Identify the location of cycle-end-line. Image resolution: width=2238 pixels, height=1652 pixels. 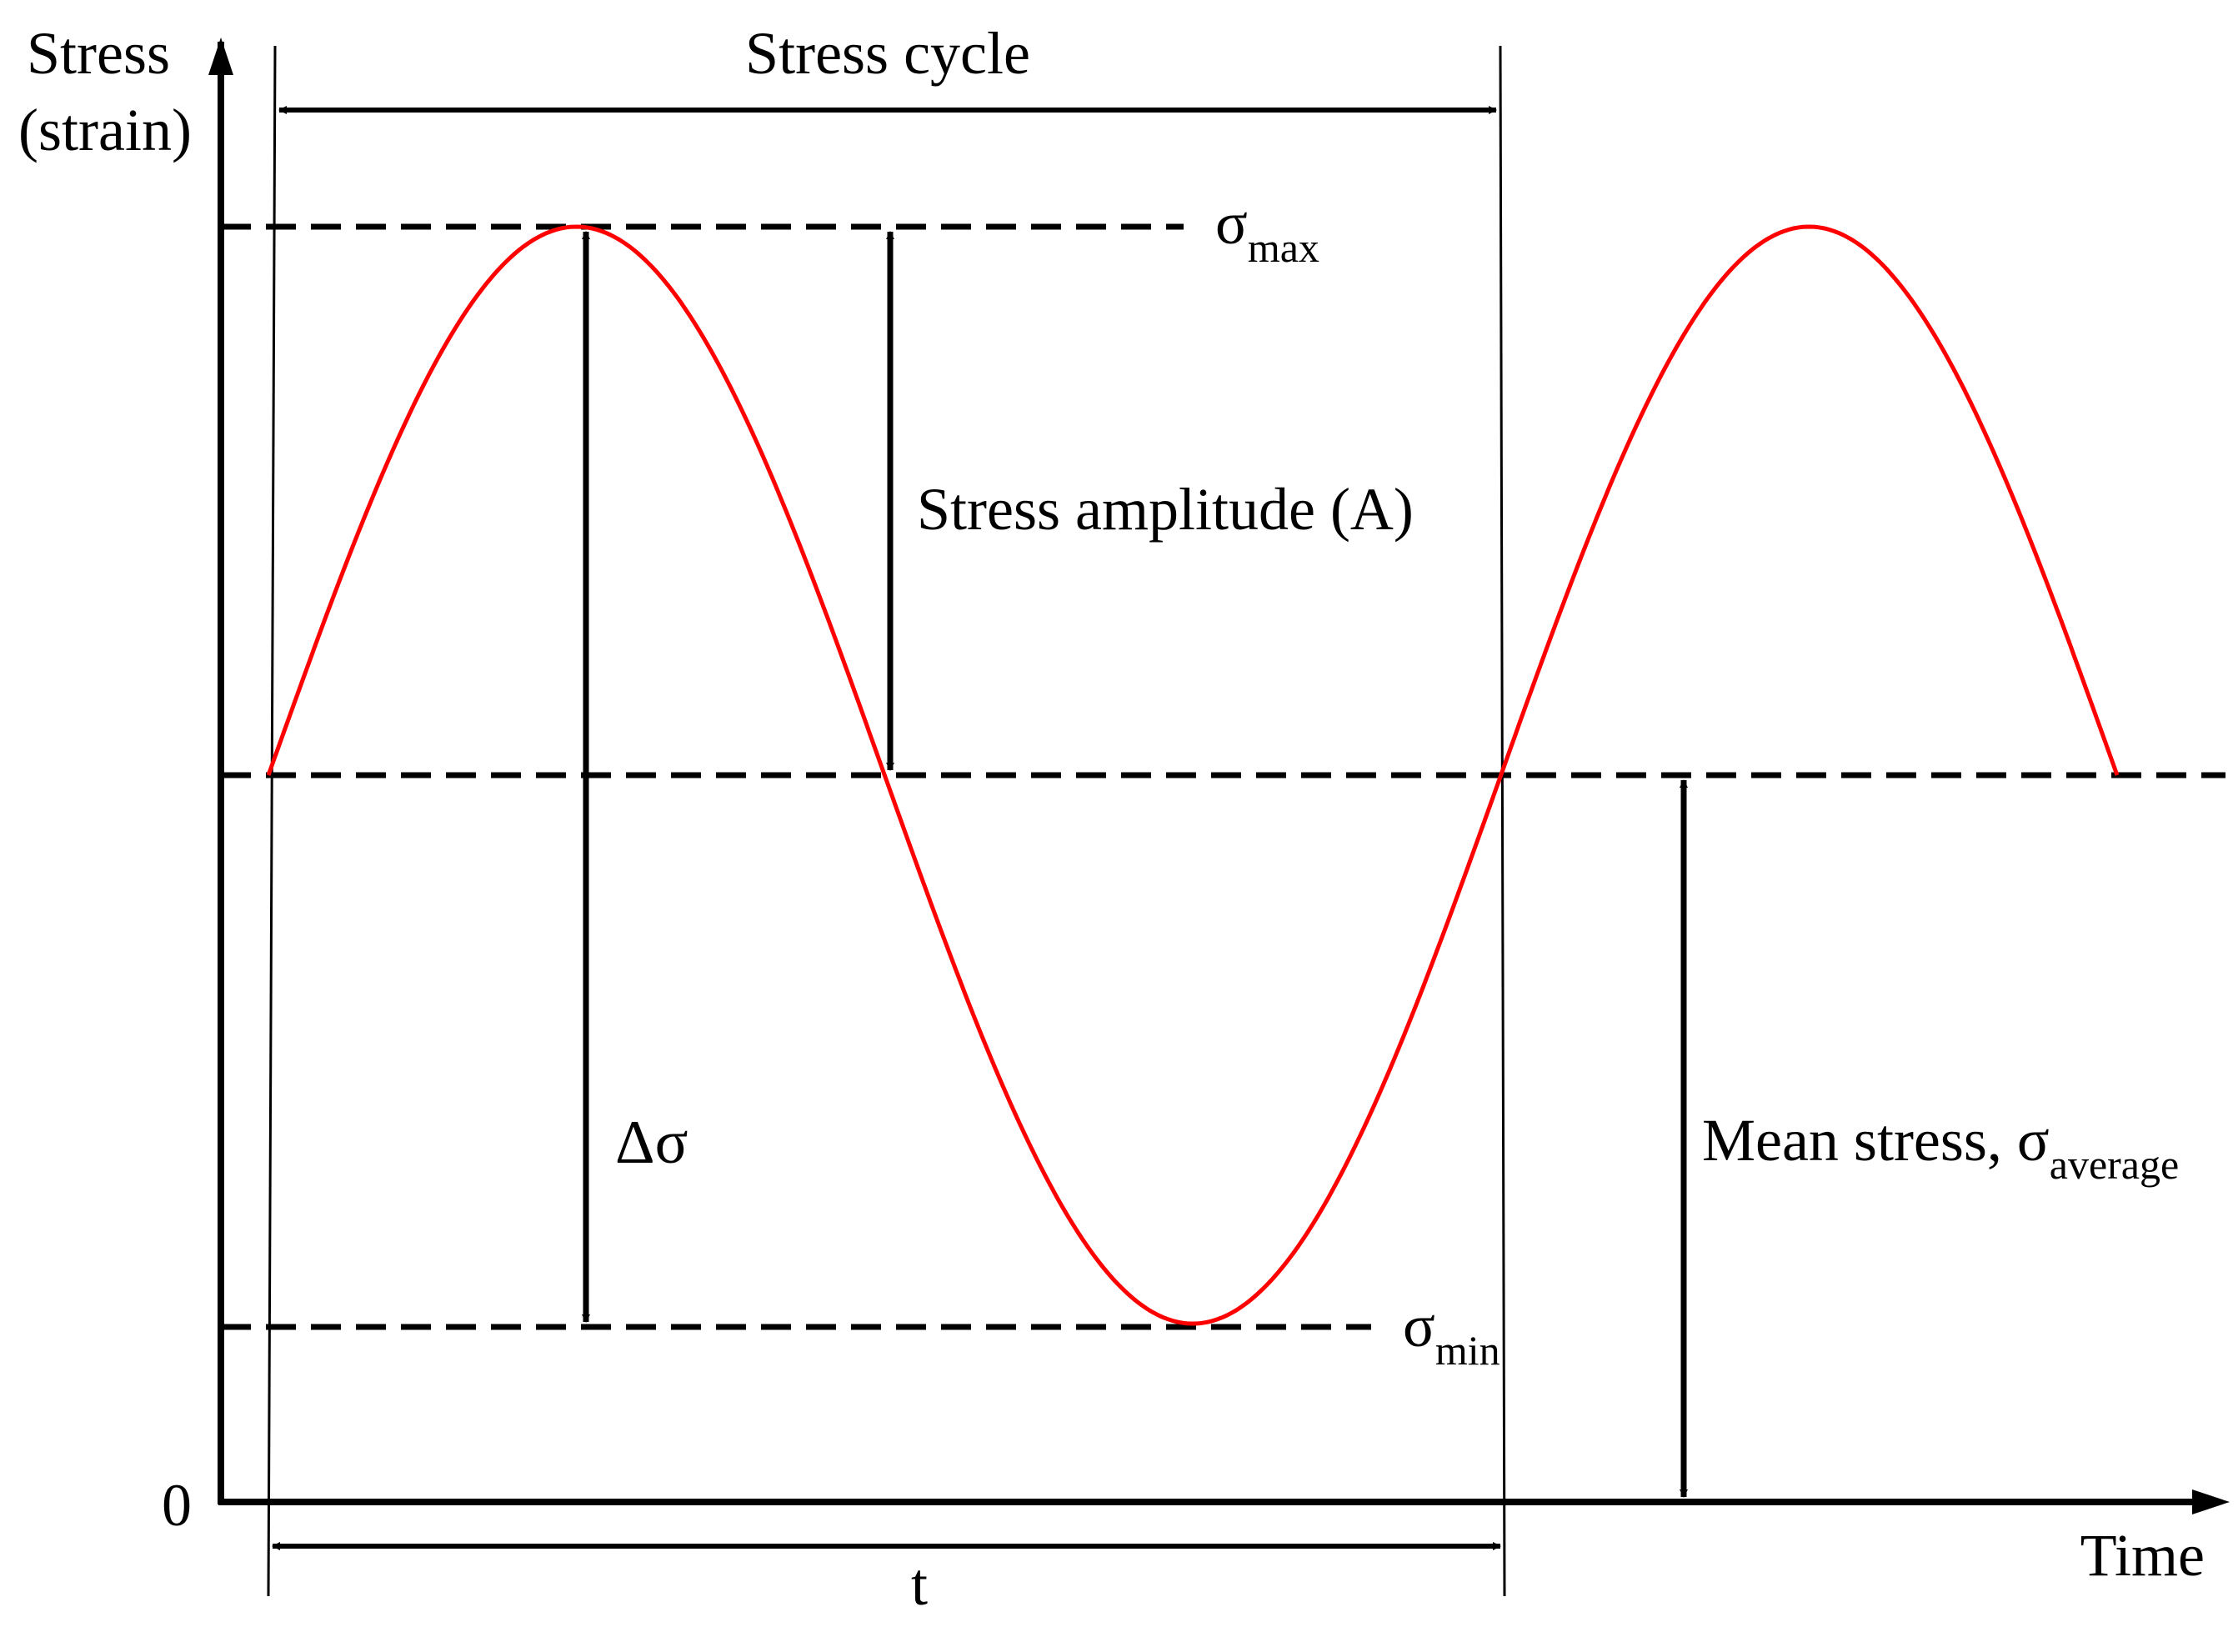
(1502, 821).